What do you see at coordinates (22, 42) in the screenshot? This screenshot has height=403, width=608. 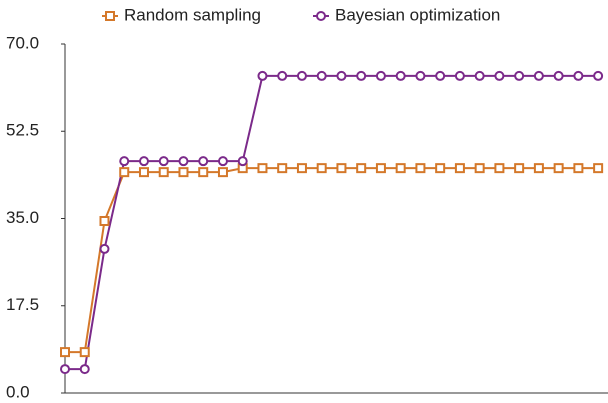 I see `y-tick-label: 70.0` at bounding box center [22, 42].